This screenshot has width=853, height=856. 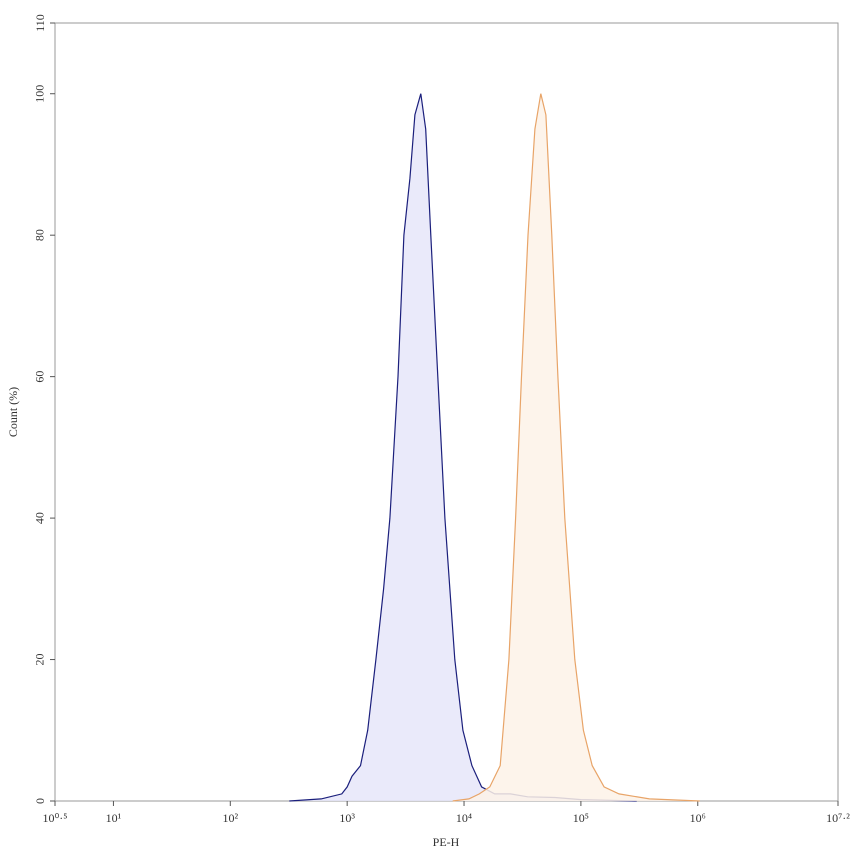 What do you see at coordinates (40, 377) in the screenshot?
I see `y-tick-label: 60` at bounding box center [40, 377].